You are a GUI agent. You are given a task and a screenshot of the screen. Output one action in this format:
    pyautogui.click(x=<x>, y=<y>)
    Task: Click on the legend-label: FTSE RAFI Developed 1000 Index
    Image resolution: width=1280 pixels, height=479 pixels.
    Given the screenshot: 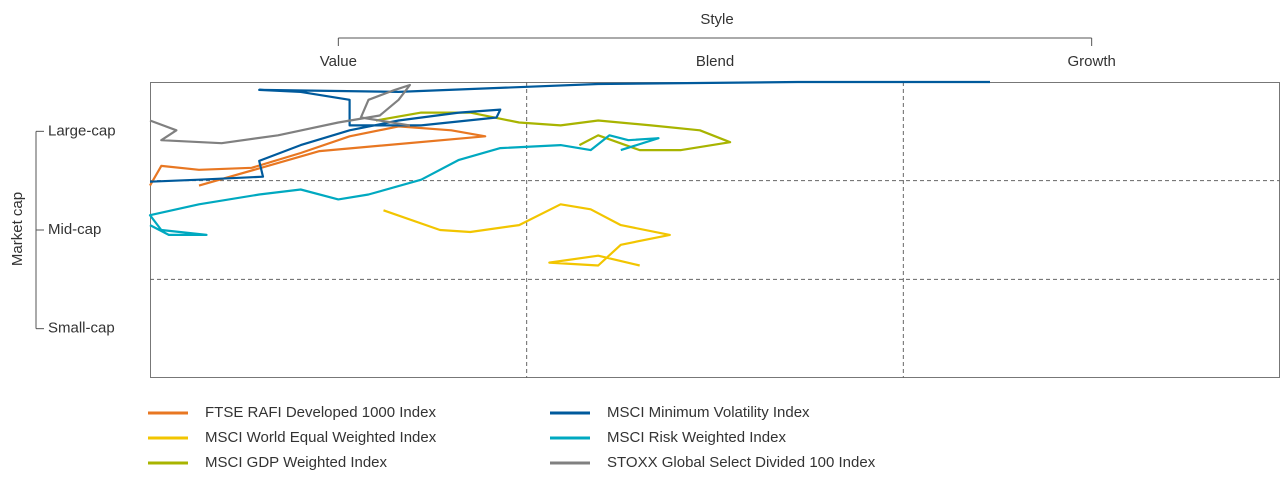 What is the action you would take?
    pyautogui.click(x=320, y=412)
    